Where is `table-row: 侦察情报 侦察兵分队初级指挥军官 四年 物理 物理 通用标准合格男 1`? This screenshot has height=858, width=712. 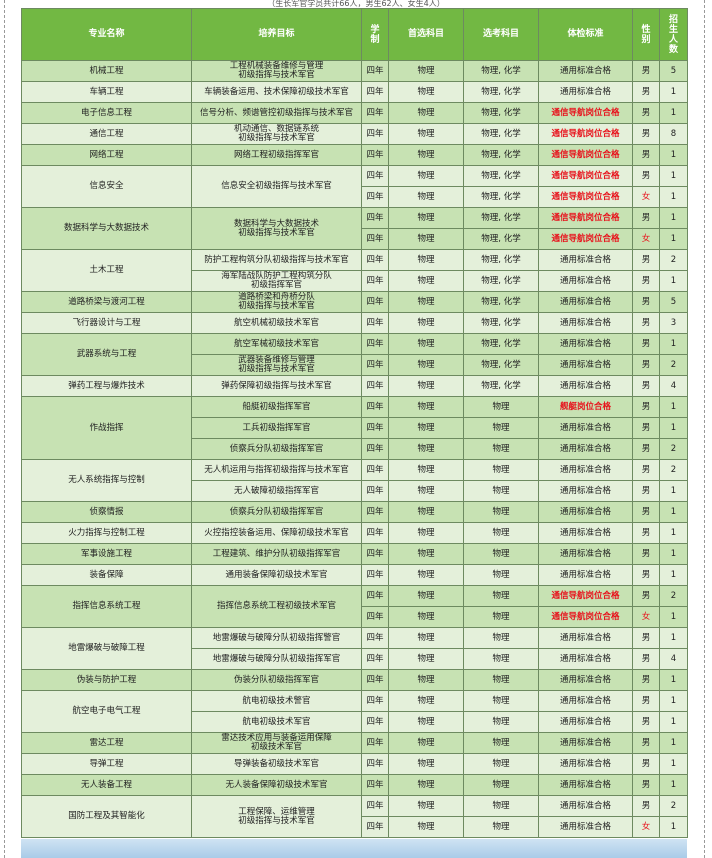
table-row: 侦察情报 侦察兵分队初级指挥军官 四年 物理 物理 通用标准合格男 1 is located at coordinates (354, 512).